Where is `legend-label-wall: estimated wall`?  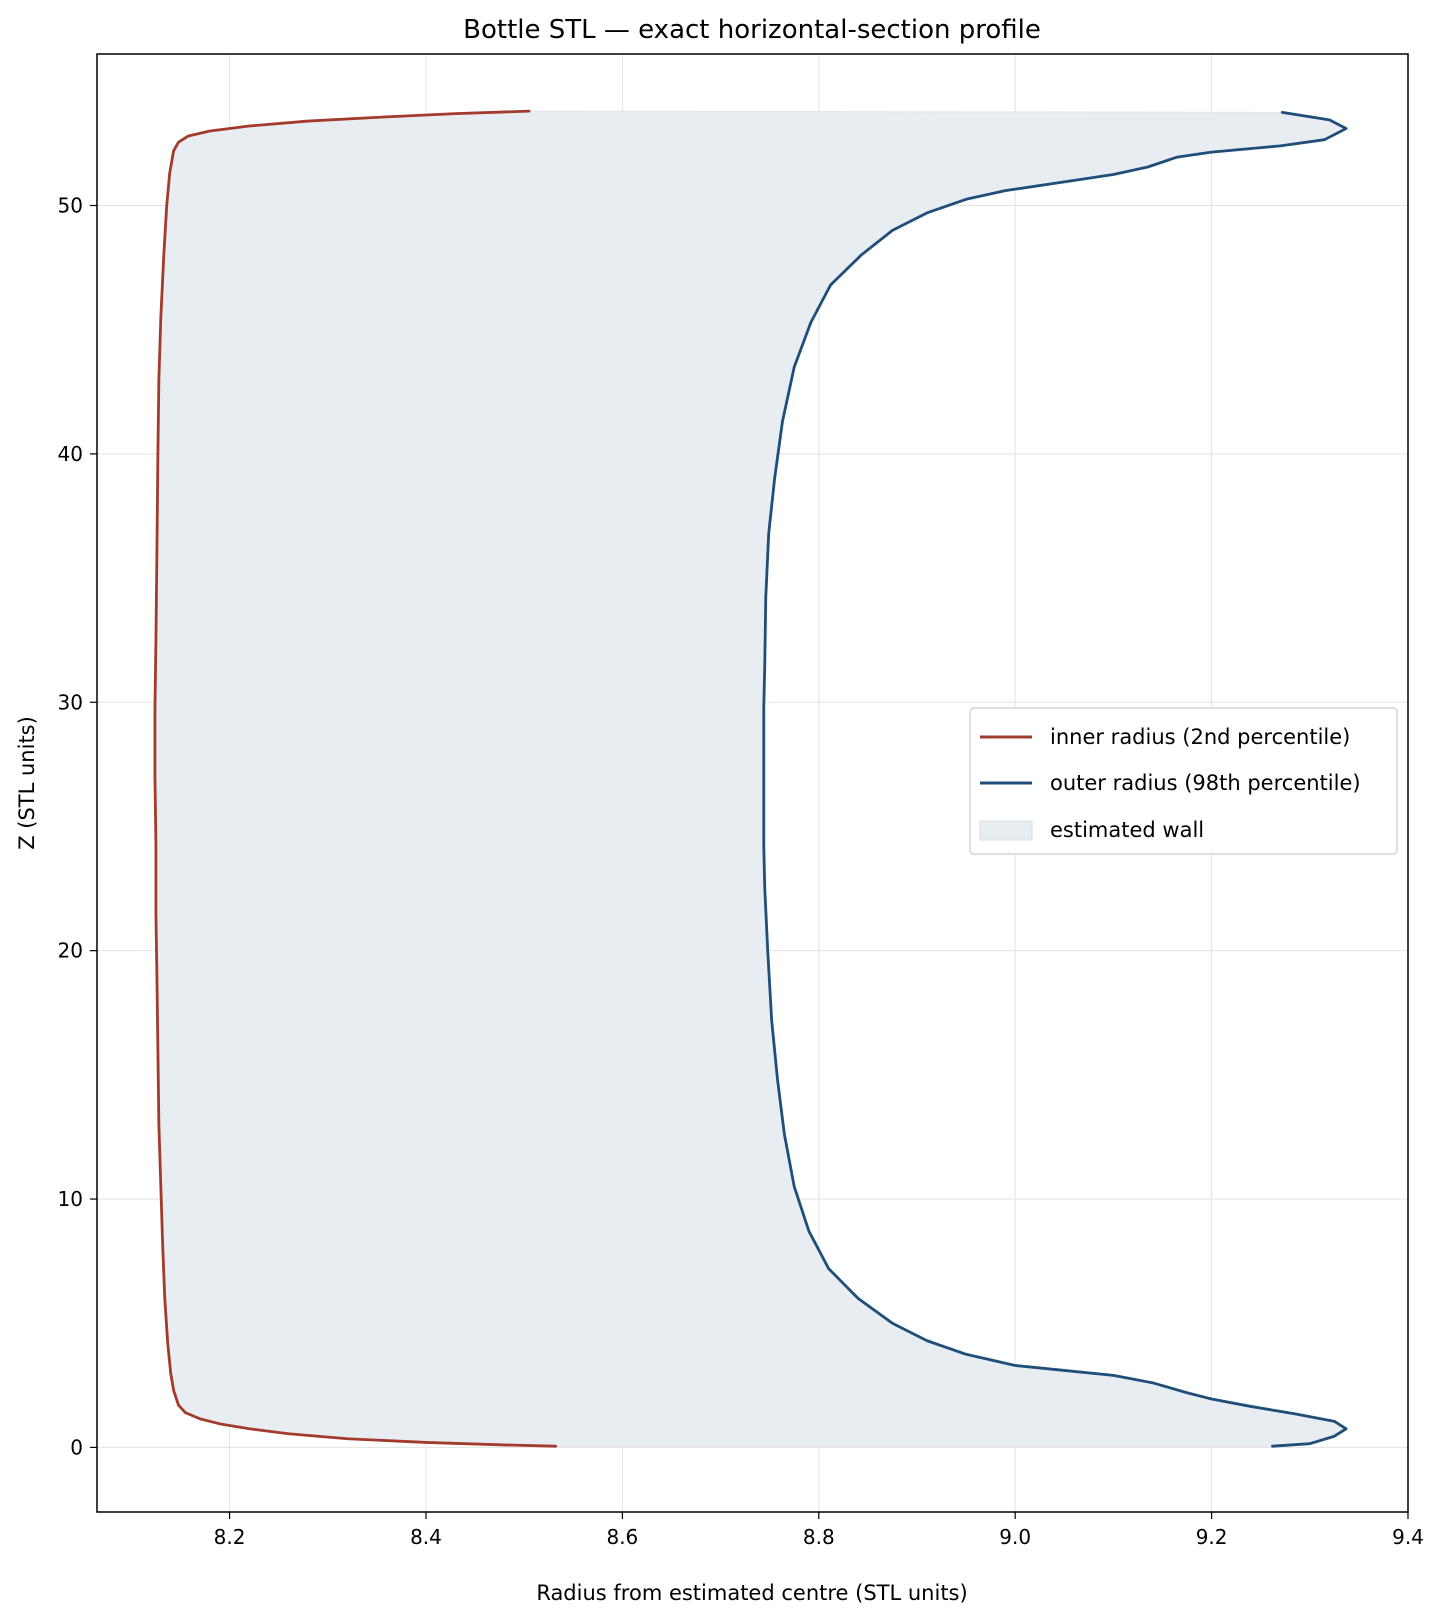 legend-label-wall: estimated wall is located at coordinates (1127, 830).